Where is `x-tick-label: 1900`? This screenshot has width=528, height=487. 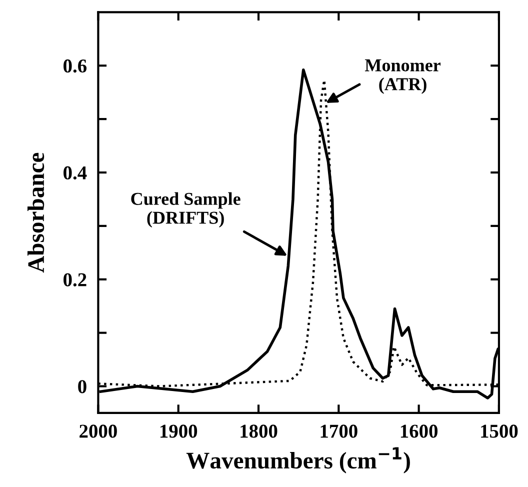
x-tick-label: 1900 is located at coordinates (179, 431).